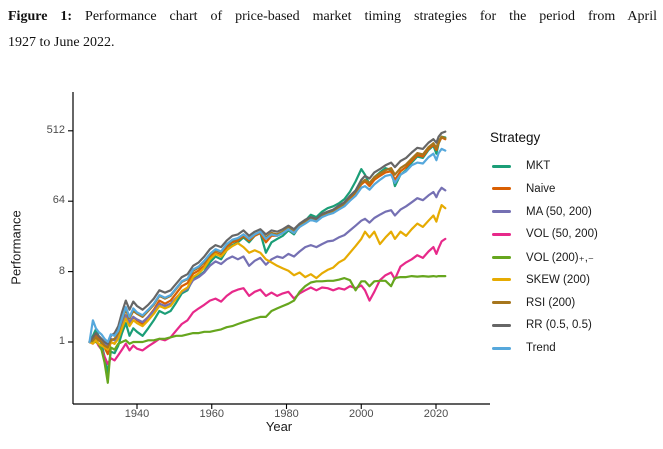  Describe the element at coordinates (541, 348) in the screenshot. I see `legend-label: Trend` at that location.